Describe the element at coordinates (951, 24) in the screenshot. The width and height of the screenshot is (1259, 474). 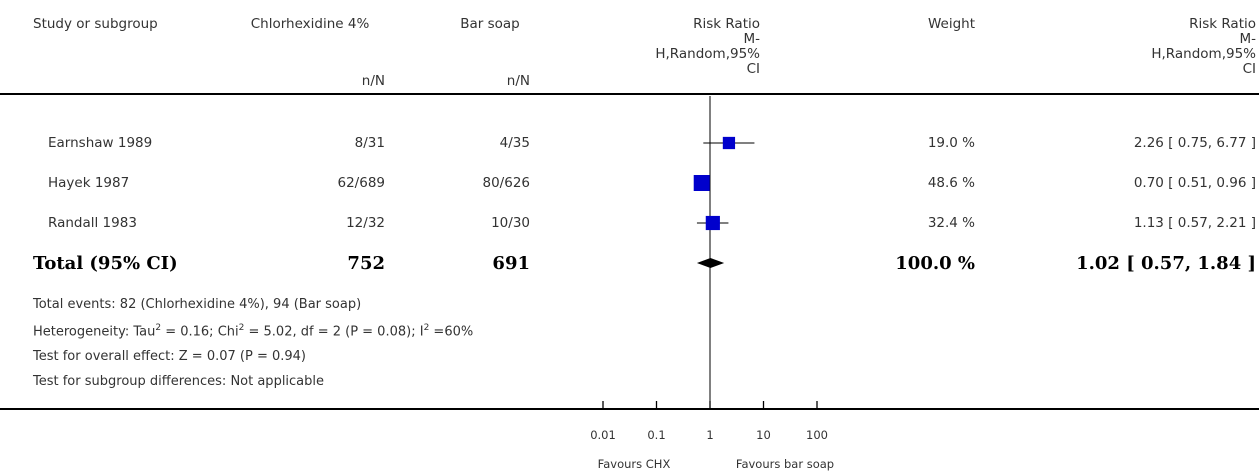
I see `header-weight: Weight` at that location.